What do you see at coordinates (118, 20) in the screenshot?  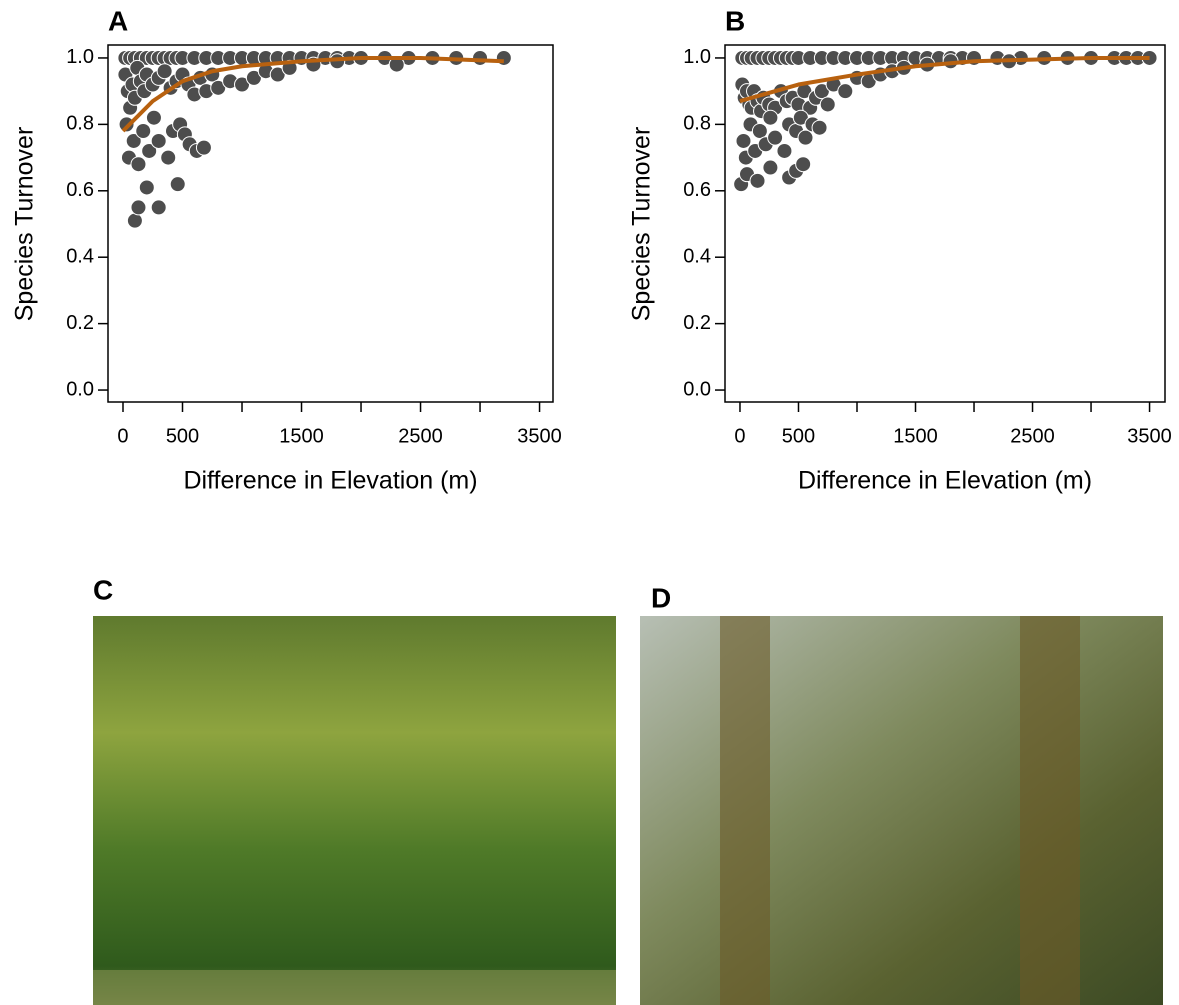 I see `panel-title: A` at bounding box center [118, 20].